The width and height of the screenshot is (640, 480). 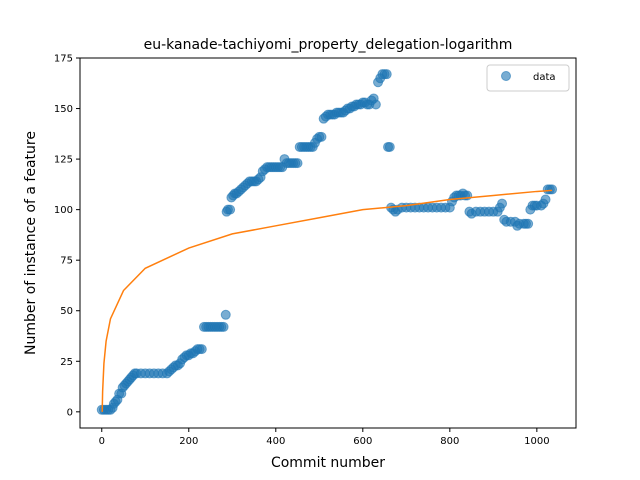 I want to click on legend-marker, so click(x=506, y=76).